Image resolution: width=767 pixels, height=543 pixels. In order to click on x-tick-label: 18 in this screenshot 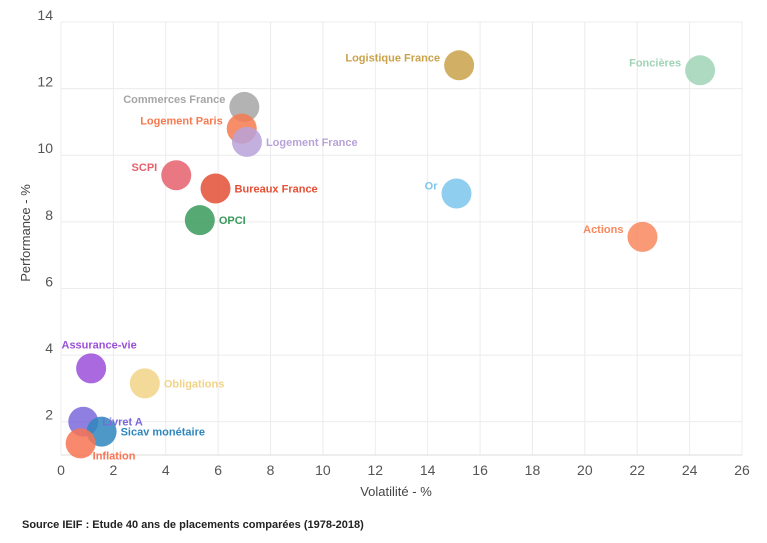, I will do `click(533, 470)`.